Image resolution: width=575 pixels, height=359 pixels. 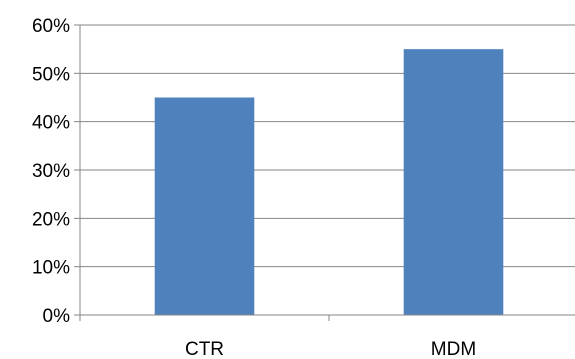 I want to click on y-tick-label: 10%, so click(x=51, y=268).